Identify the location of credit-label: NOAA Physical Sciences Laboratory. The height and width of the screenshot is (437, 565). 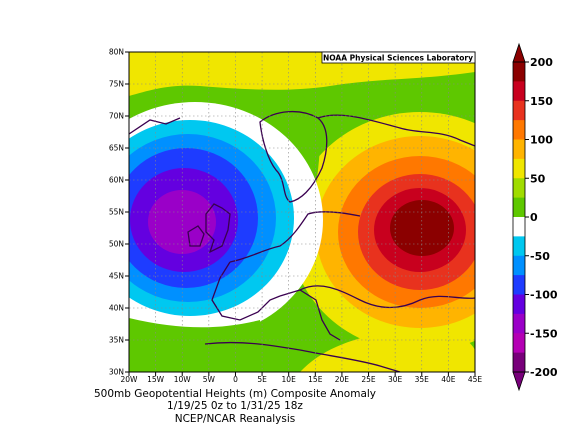
(398, 58).